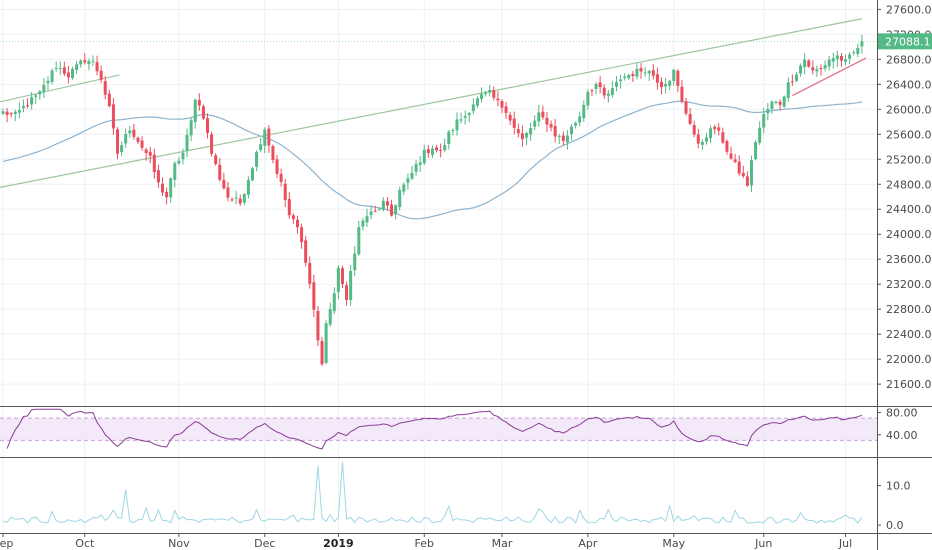 The width and height of the screenshot is (932, 550). What do you see at coordinates (909, 109) in the screenshot?
I see `price-tick-label: 26000.0` at bounding box center [909, 109].